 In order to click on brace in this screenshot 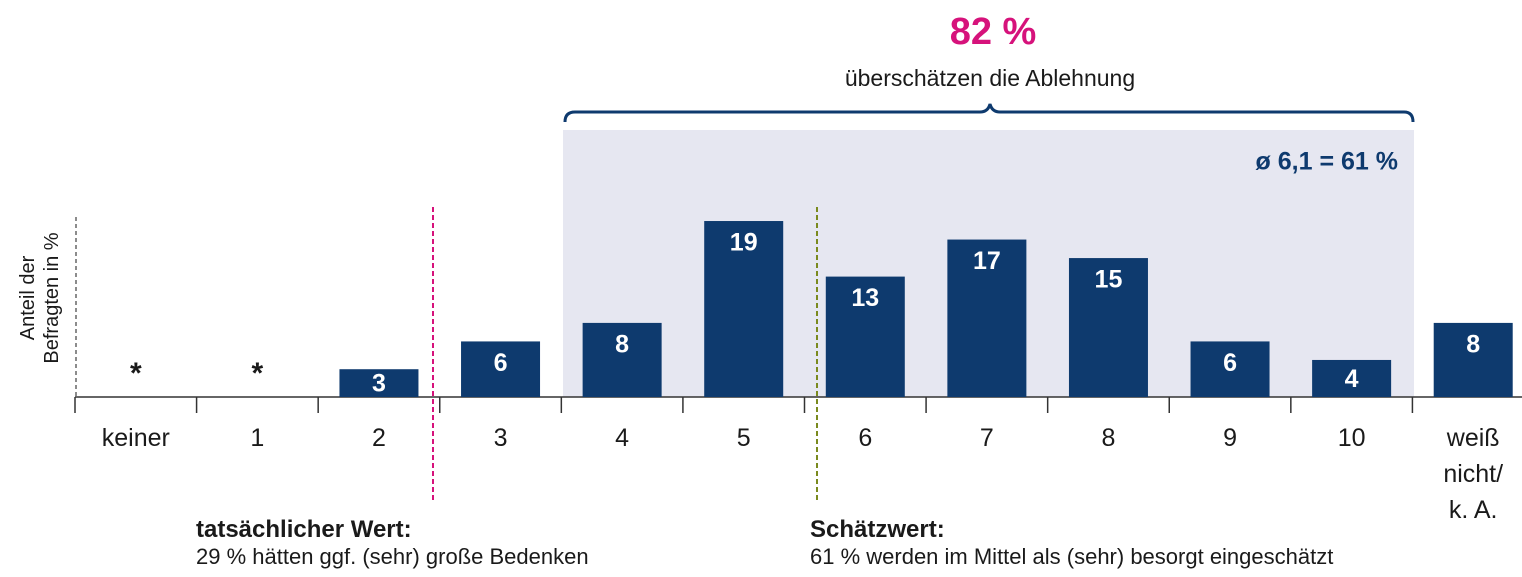, I will do `click(989, 113)`.